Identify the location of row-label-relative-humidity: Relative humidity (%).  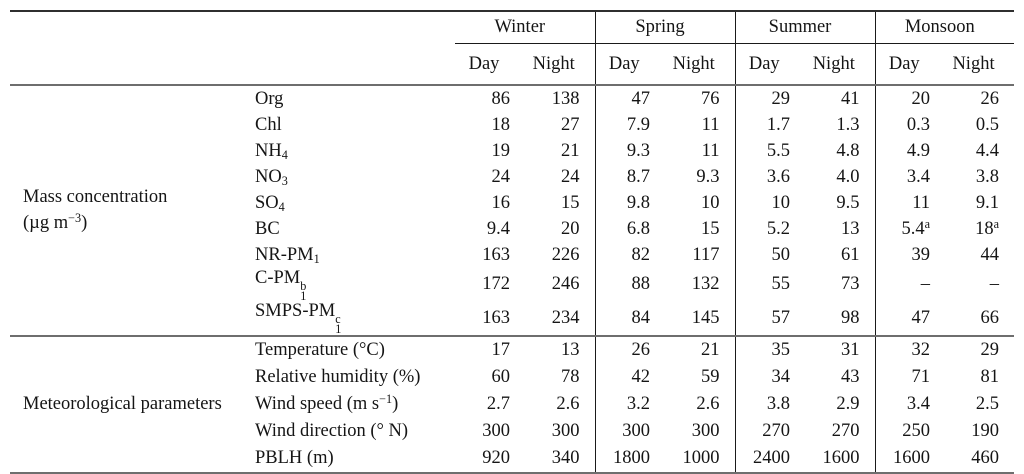
(338, 376).